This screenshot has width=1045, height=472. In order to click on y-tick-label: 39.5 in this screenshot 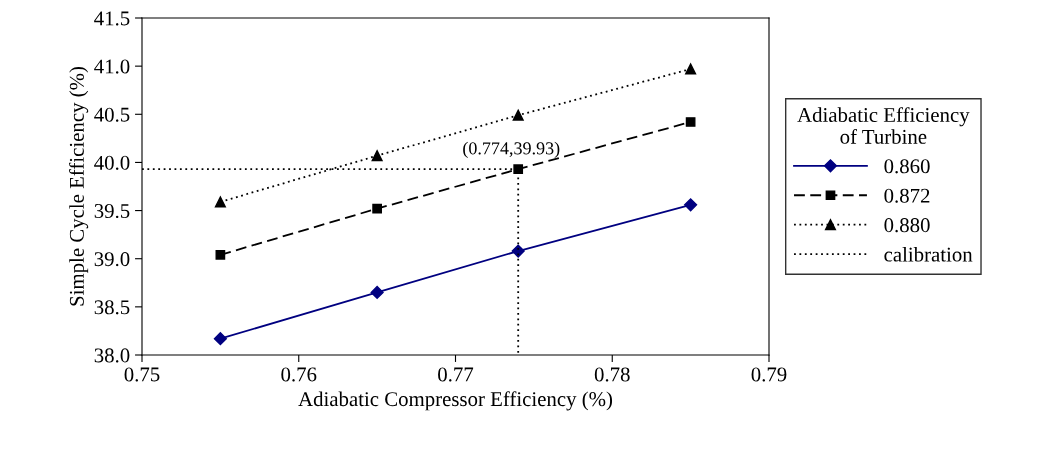, I will do `click(112, 211)`.